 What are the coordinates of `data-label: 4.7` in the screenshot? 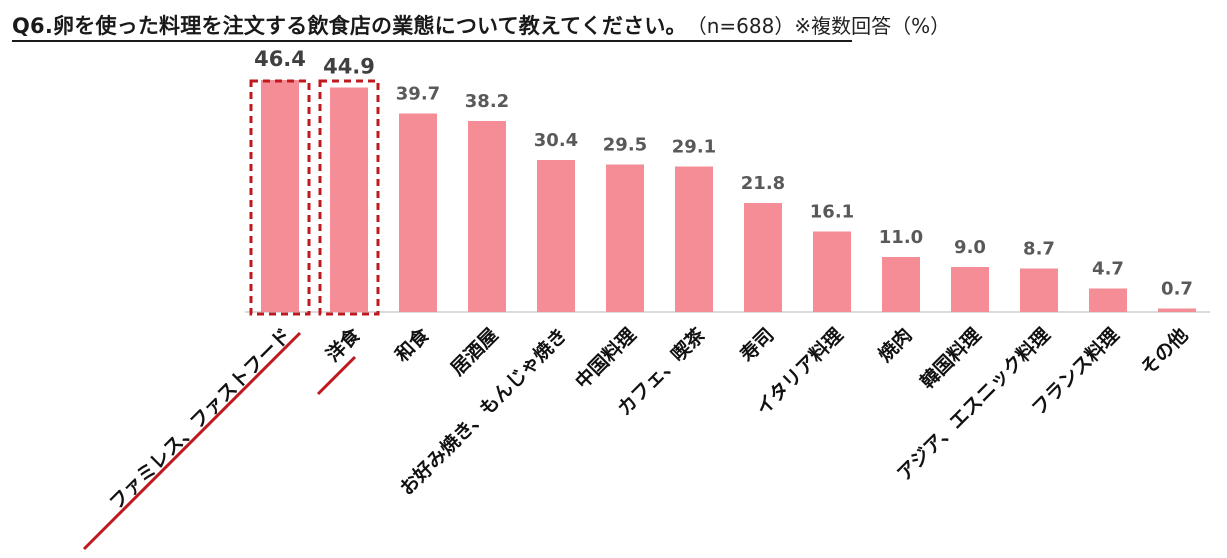 It's located at (1108, 269).